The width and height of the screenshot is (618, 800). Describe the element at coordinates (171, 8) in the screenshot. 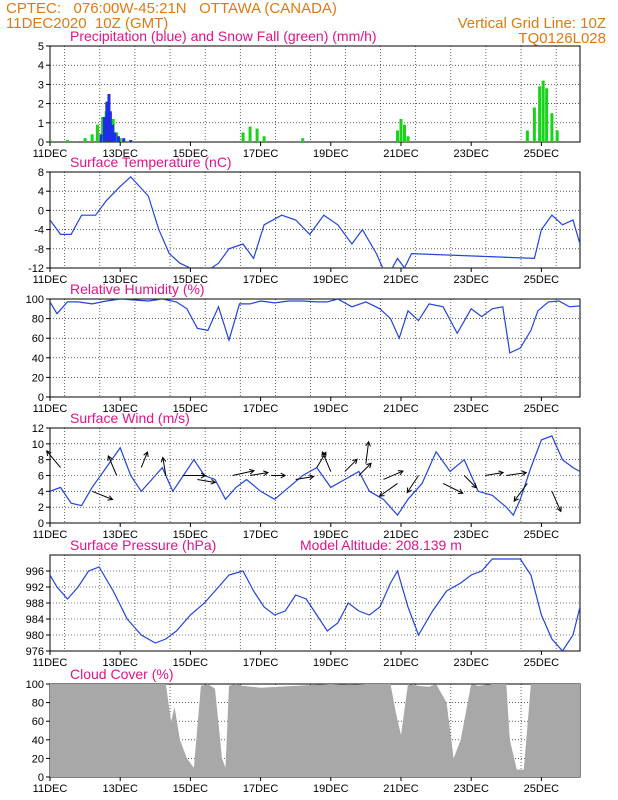

I see `header-station: CPTEC: 076:00W-45:21N OTTAWA (CANADA)` at that location.